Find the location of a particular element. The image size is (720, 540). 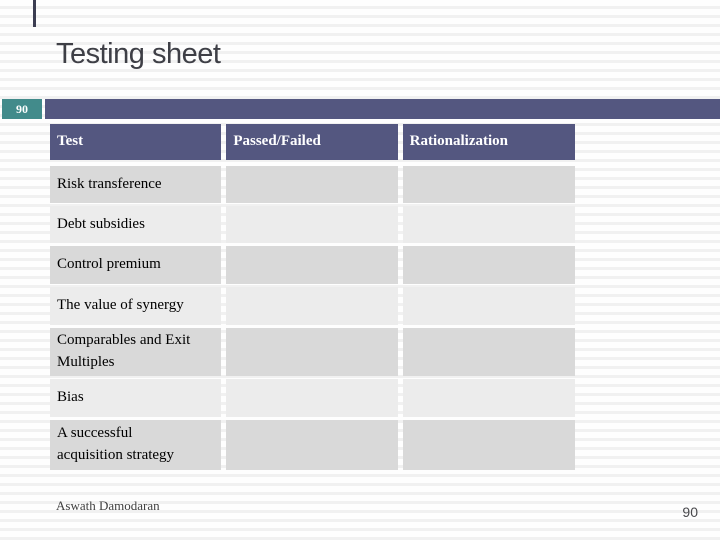

table-row-value-of-synergy: The value of synergy is located at coordinates (312, 306).